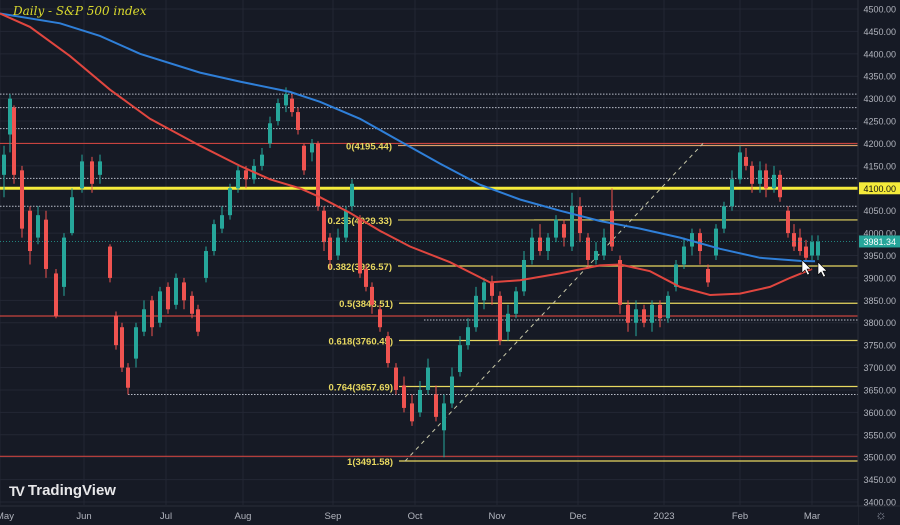 The height and width of the screenshot is (525, 900). What do you see at coordinates (450, 515) in the screenshot?
I see `time-axis: May Jun Jul Aug Sep Oct Nov Dec 2023 Feb Mar` at bounding box center [450, 515].